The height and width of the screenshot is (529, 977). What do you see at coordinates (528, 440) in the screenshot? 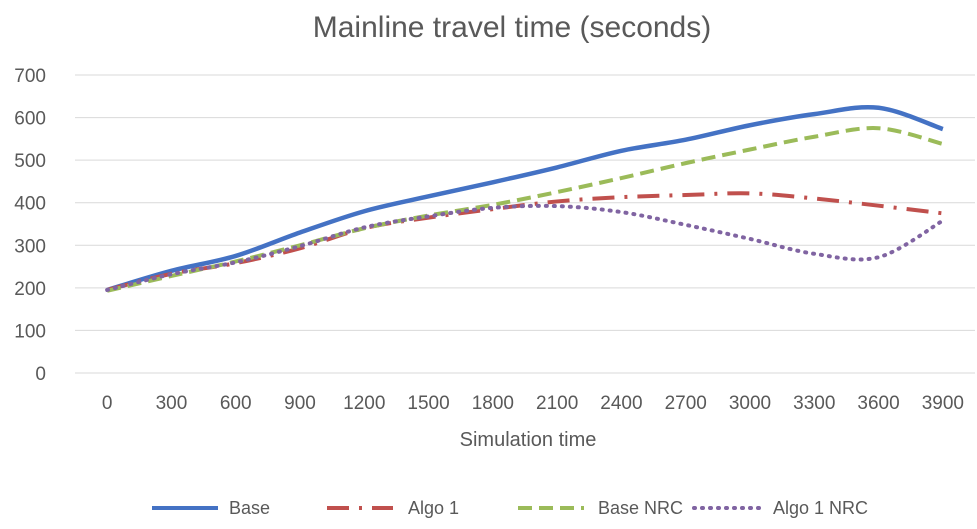
I see `x-axis-label: Simulation time` at bounding box center [528, 440].